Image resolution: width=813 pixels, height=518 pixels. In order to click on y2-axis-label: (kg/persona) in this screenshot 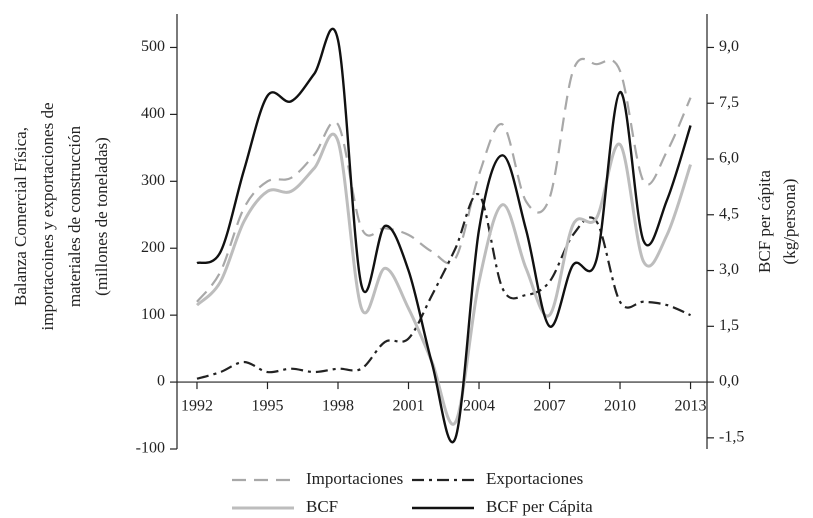, I will do `click(789, 222)`.